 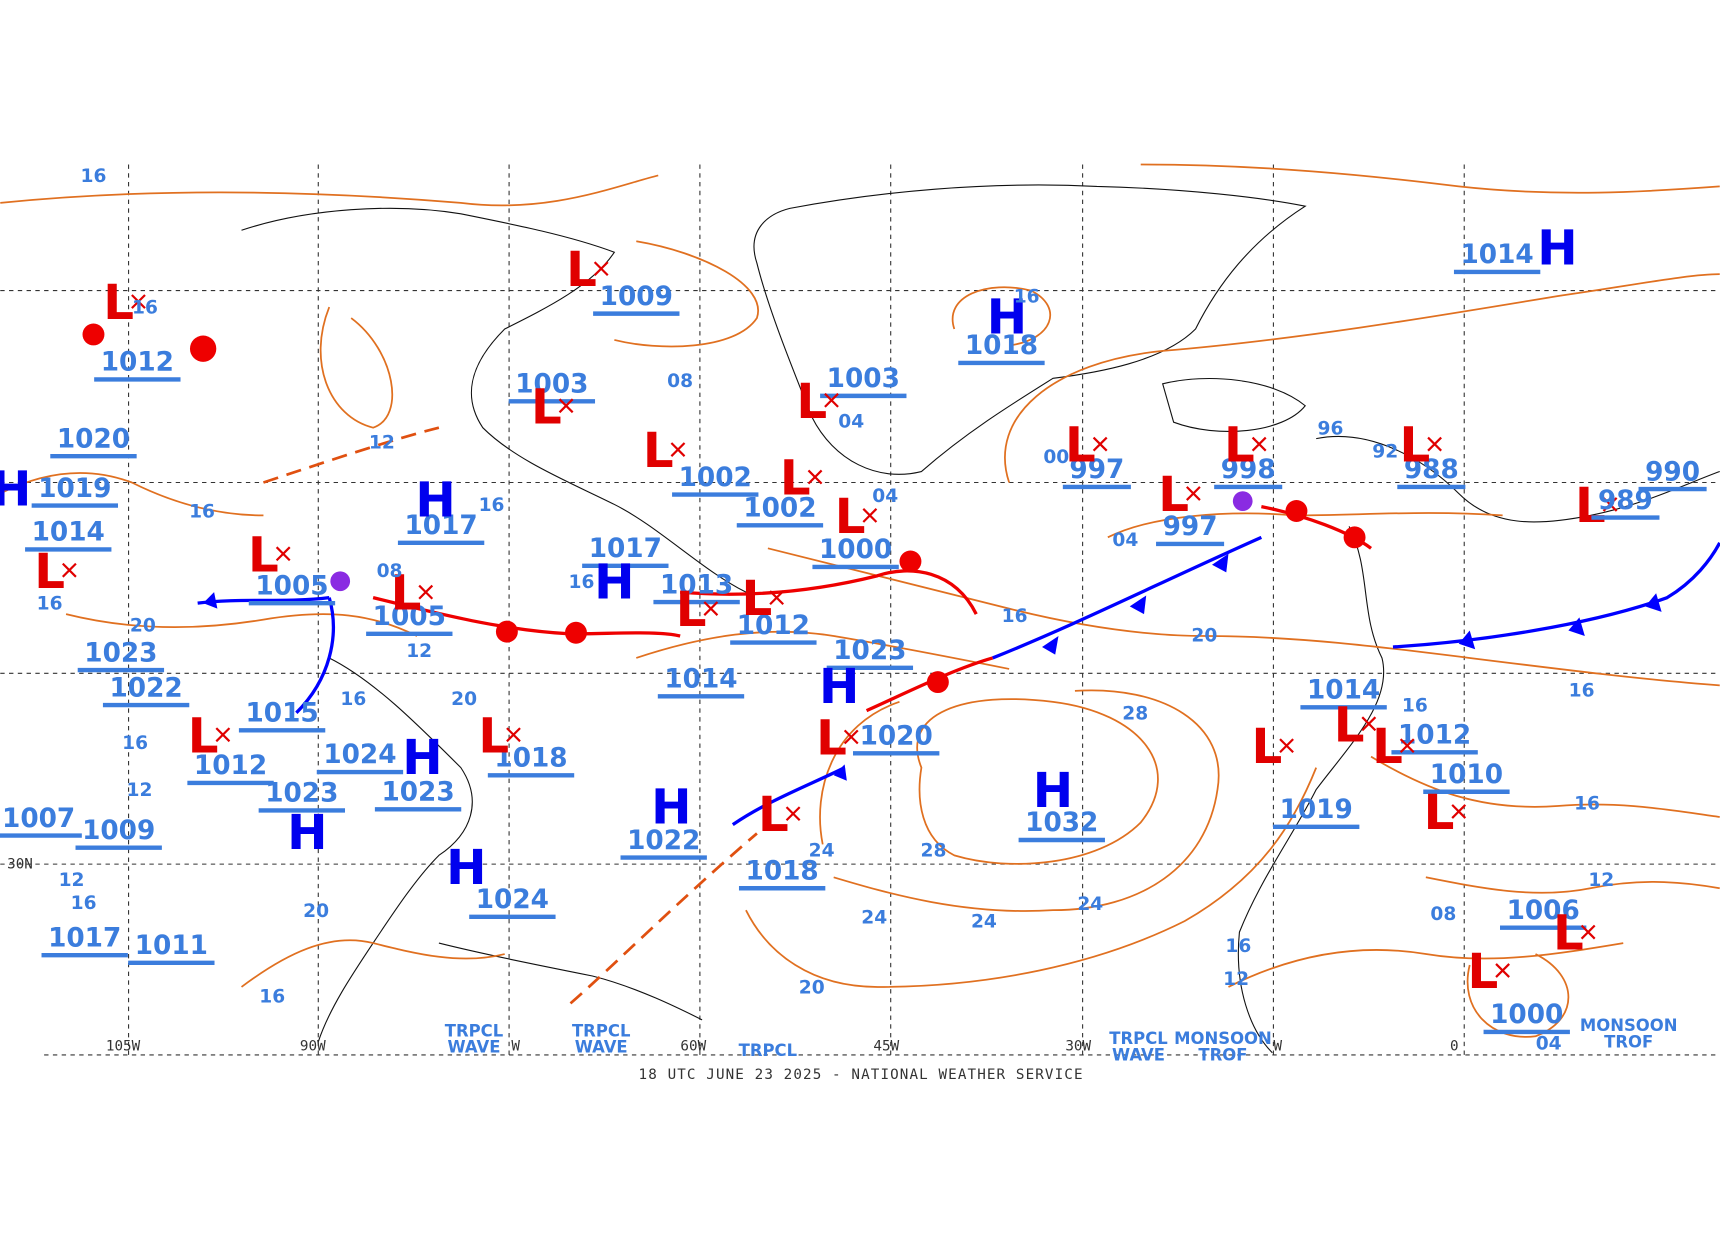 What do you see at coordinates (20, 865) in the screenshot?
I see `latitude-label: 30N` at bounding box center [20, 865].